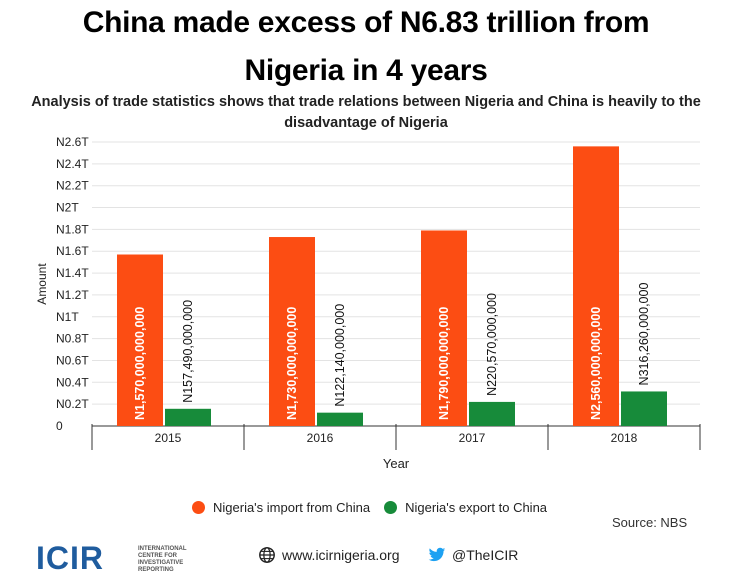 The height and width of the screenshot is (579, 732). What do you see at coordinates (59, 426) in the screenshot?
I see `y-tick-label: 0` at bounding box center [59, 426].